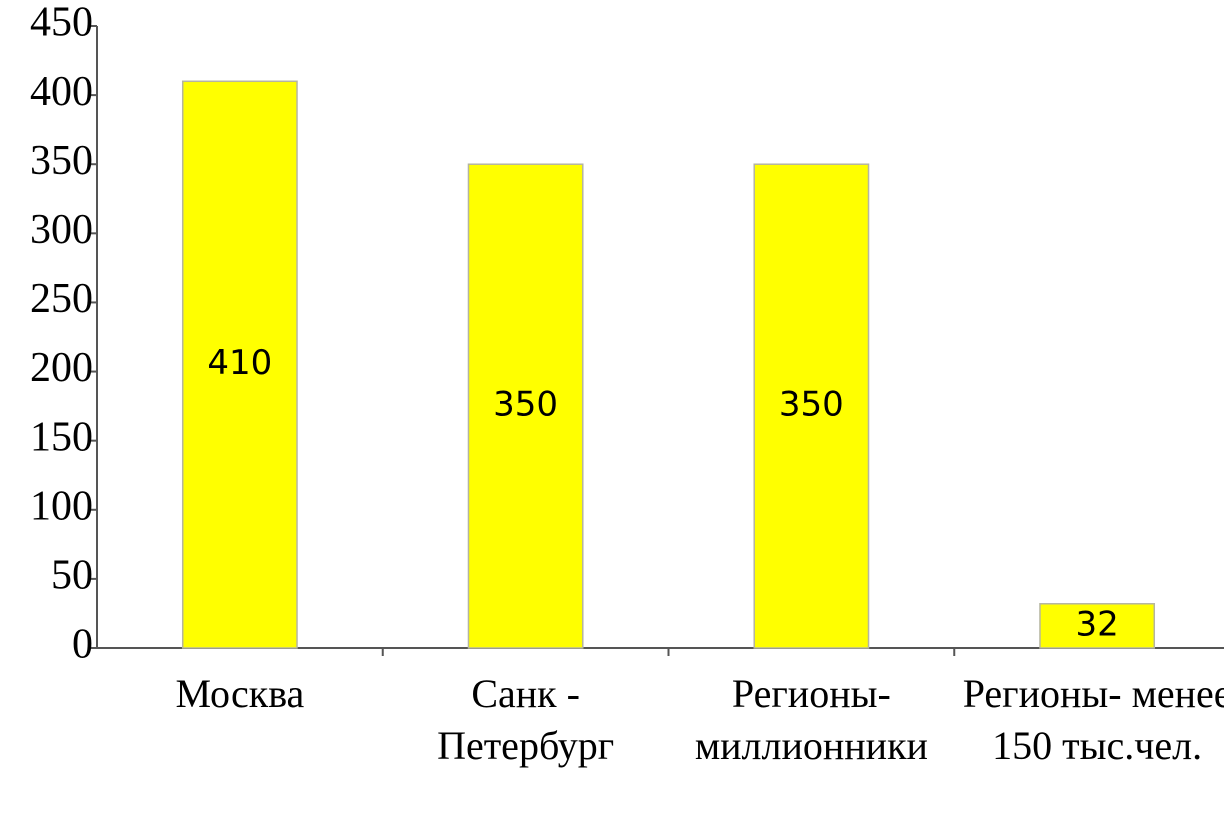  I want to click on y-tick-label: 50, so click(72, 576).